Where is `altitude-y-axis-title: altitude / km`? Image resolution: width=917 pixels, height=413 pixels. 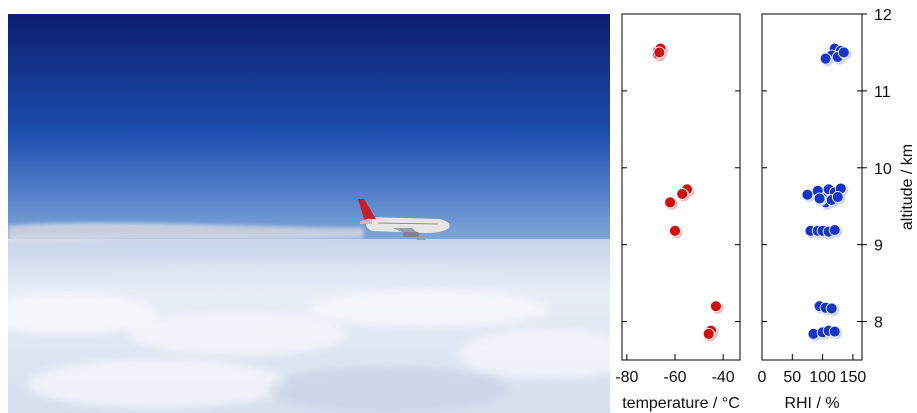 altitude-y-axis-title: altitude / km is located at coordinates (907, 187).